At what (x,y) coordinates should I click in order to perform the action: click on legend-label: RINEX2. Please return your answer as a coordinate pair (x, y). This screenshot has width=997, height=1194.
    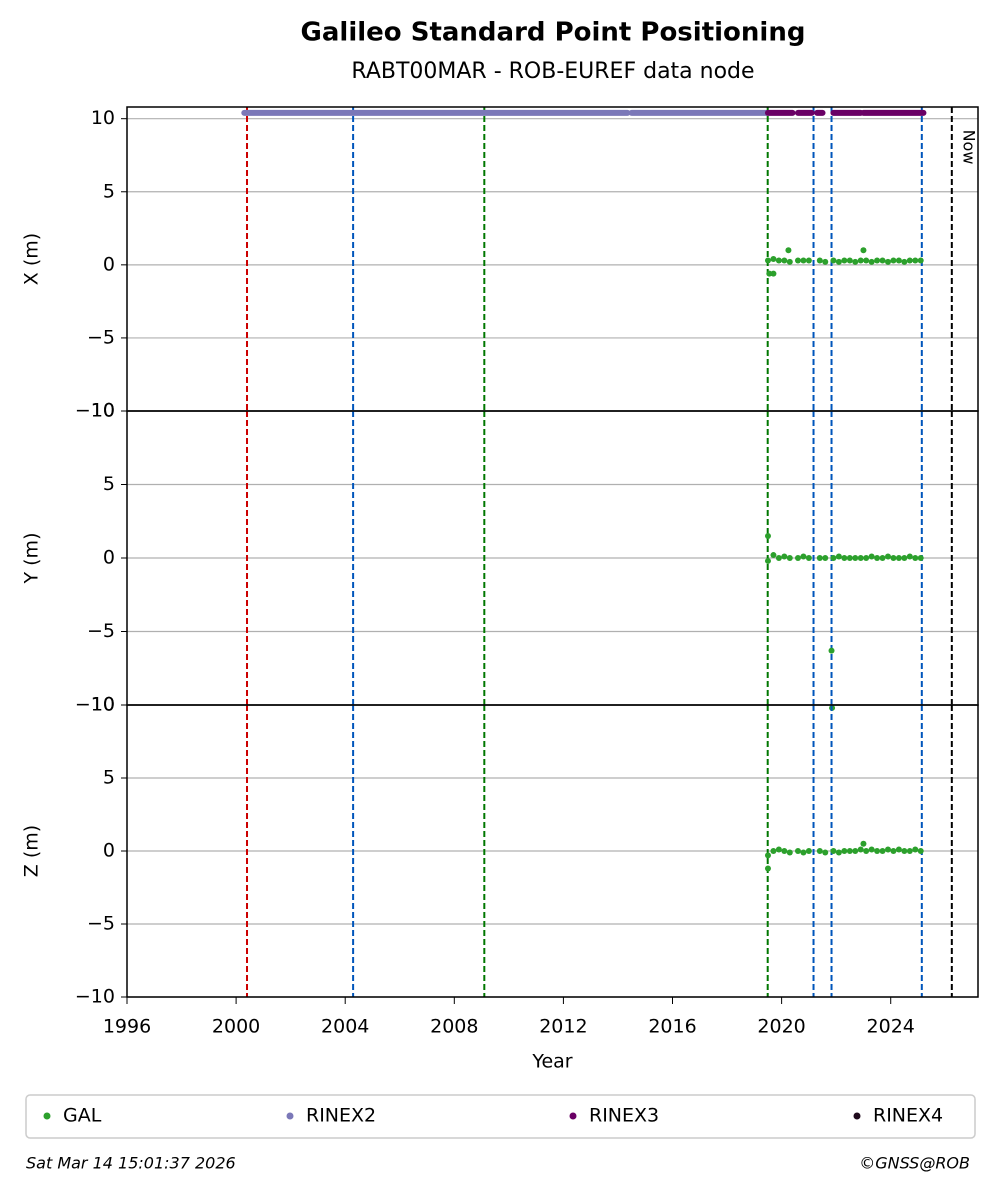
    Looking at the image, I should click on (341, 1116).